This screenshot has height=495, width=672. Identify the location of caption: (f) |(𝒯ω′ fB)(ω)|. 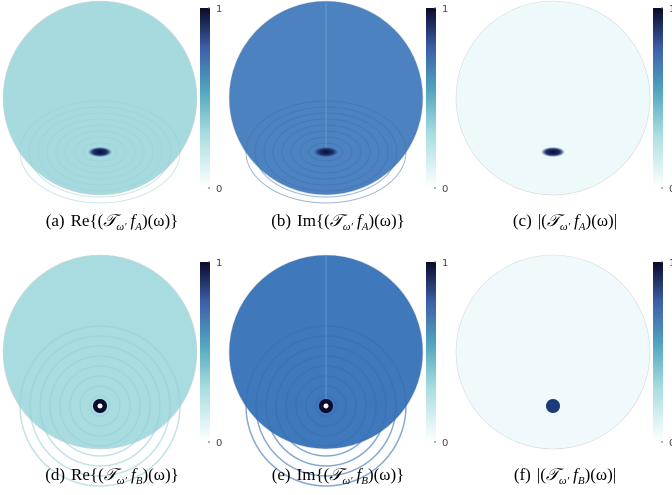
(565, 476).